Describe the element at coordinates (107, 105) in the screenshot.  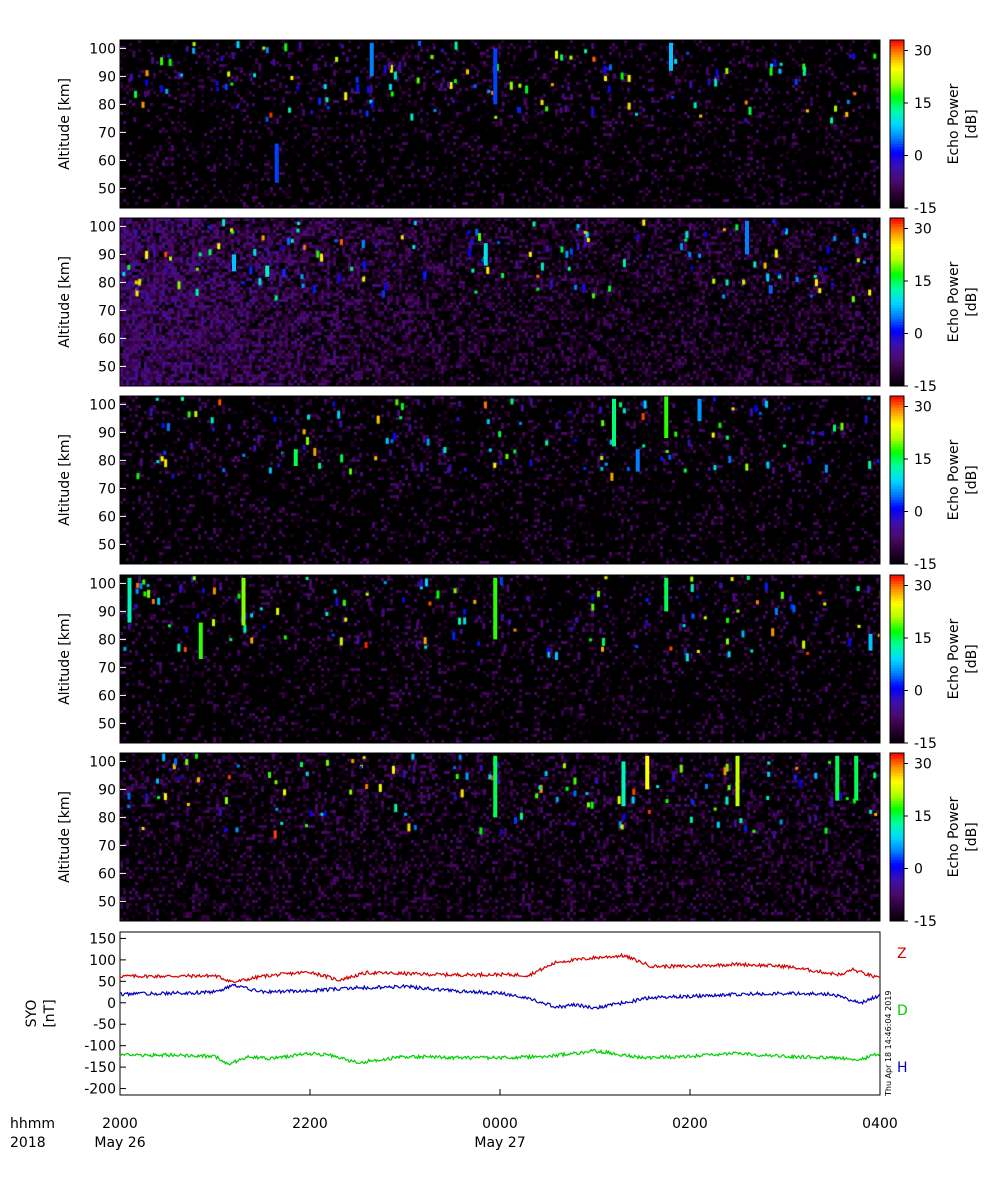
I see `y-tick-label: 80` at that location.